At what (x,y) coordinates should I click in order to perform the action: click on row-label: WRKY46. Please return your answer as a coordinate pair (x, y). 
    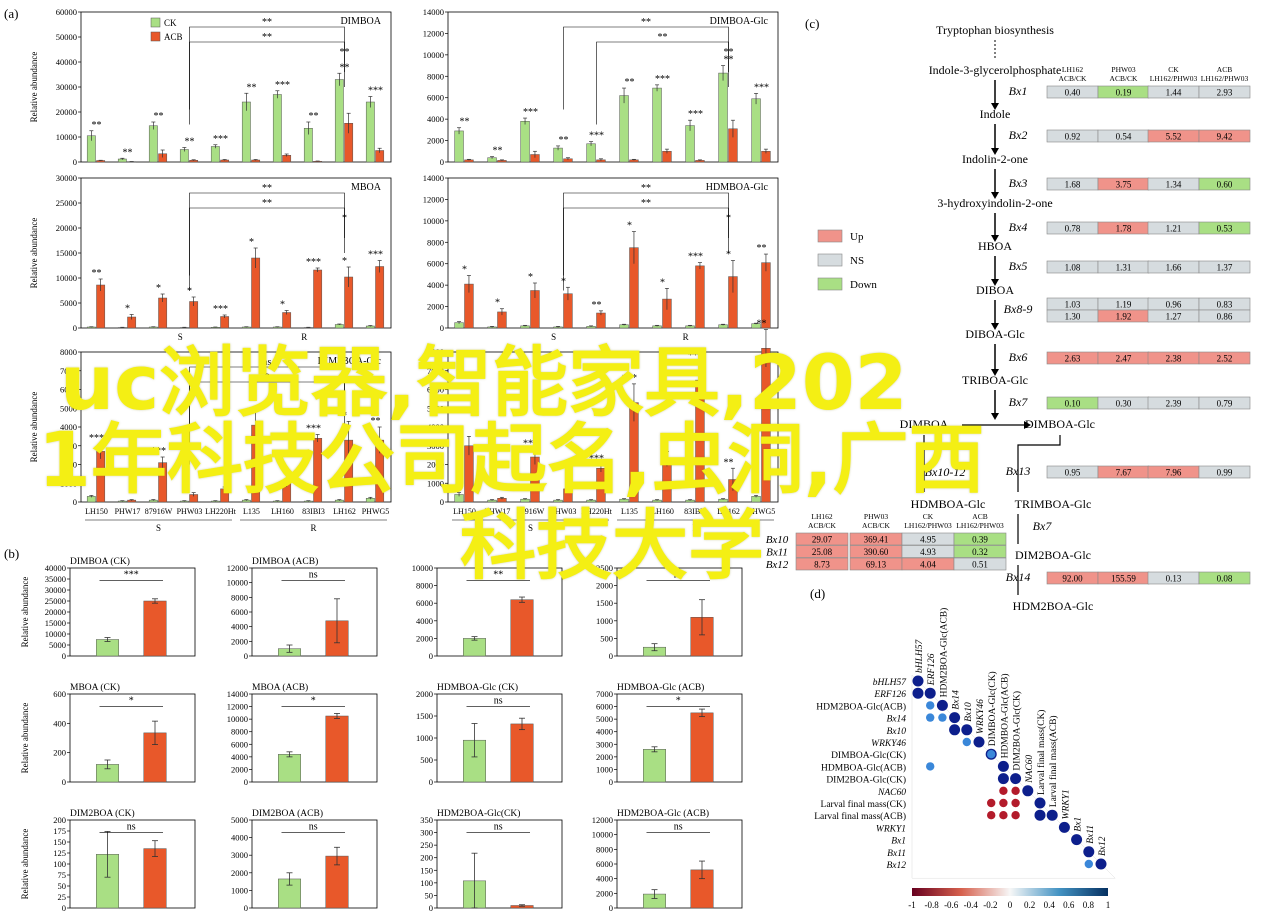
    Looking at the image, I should click on (888, 744).